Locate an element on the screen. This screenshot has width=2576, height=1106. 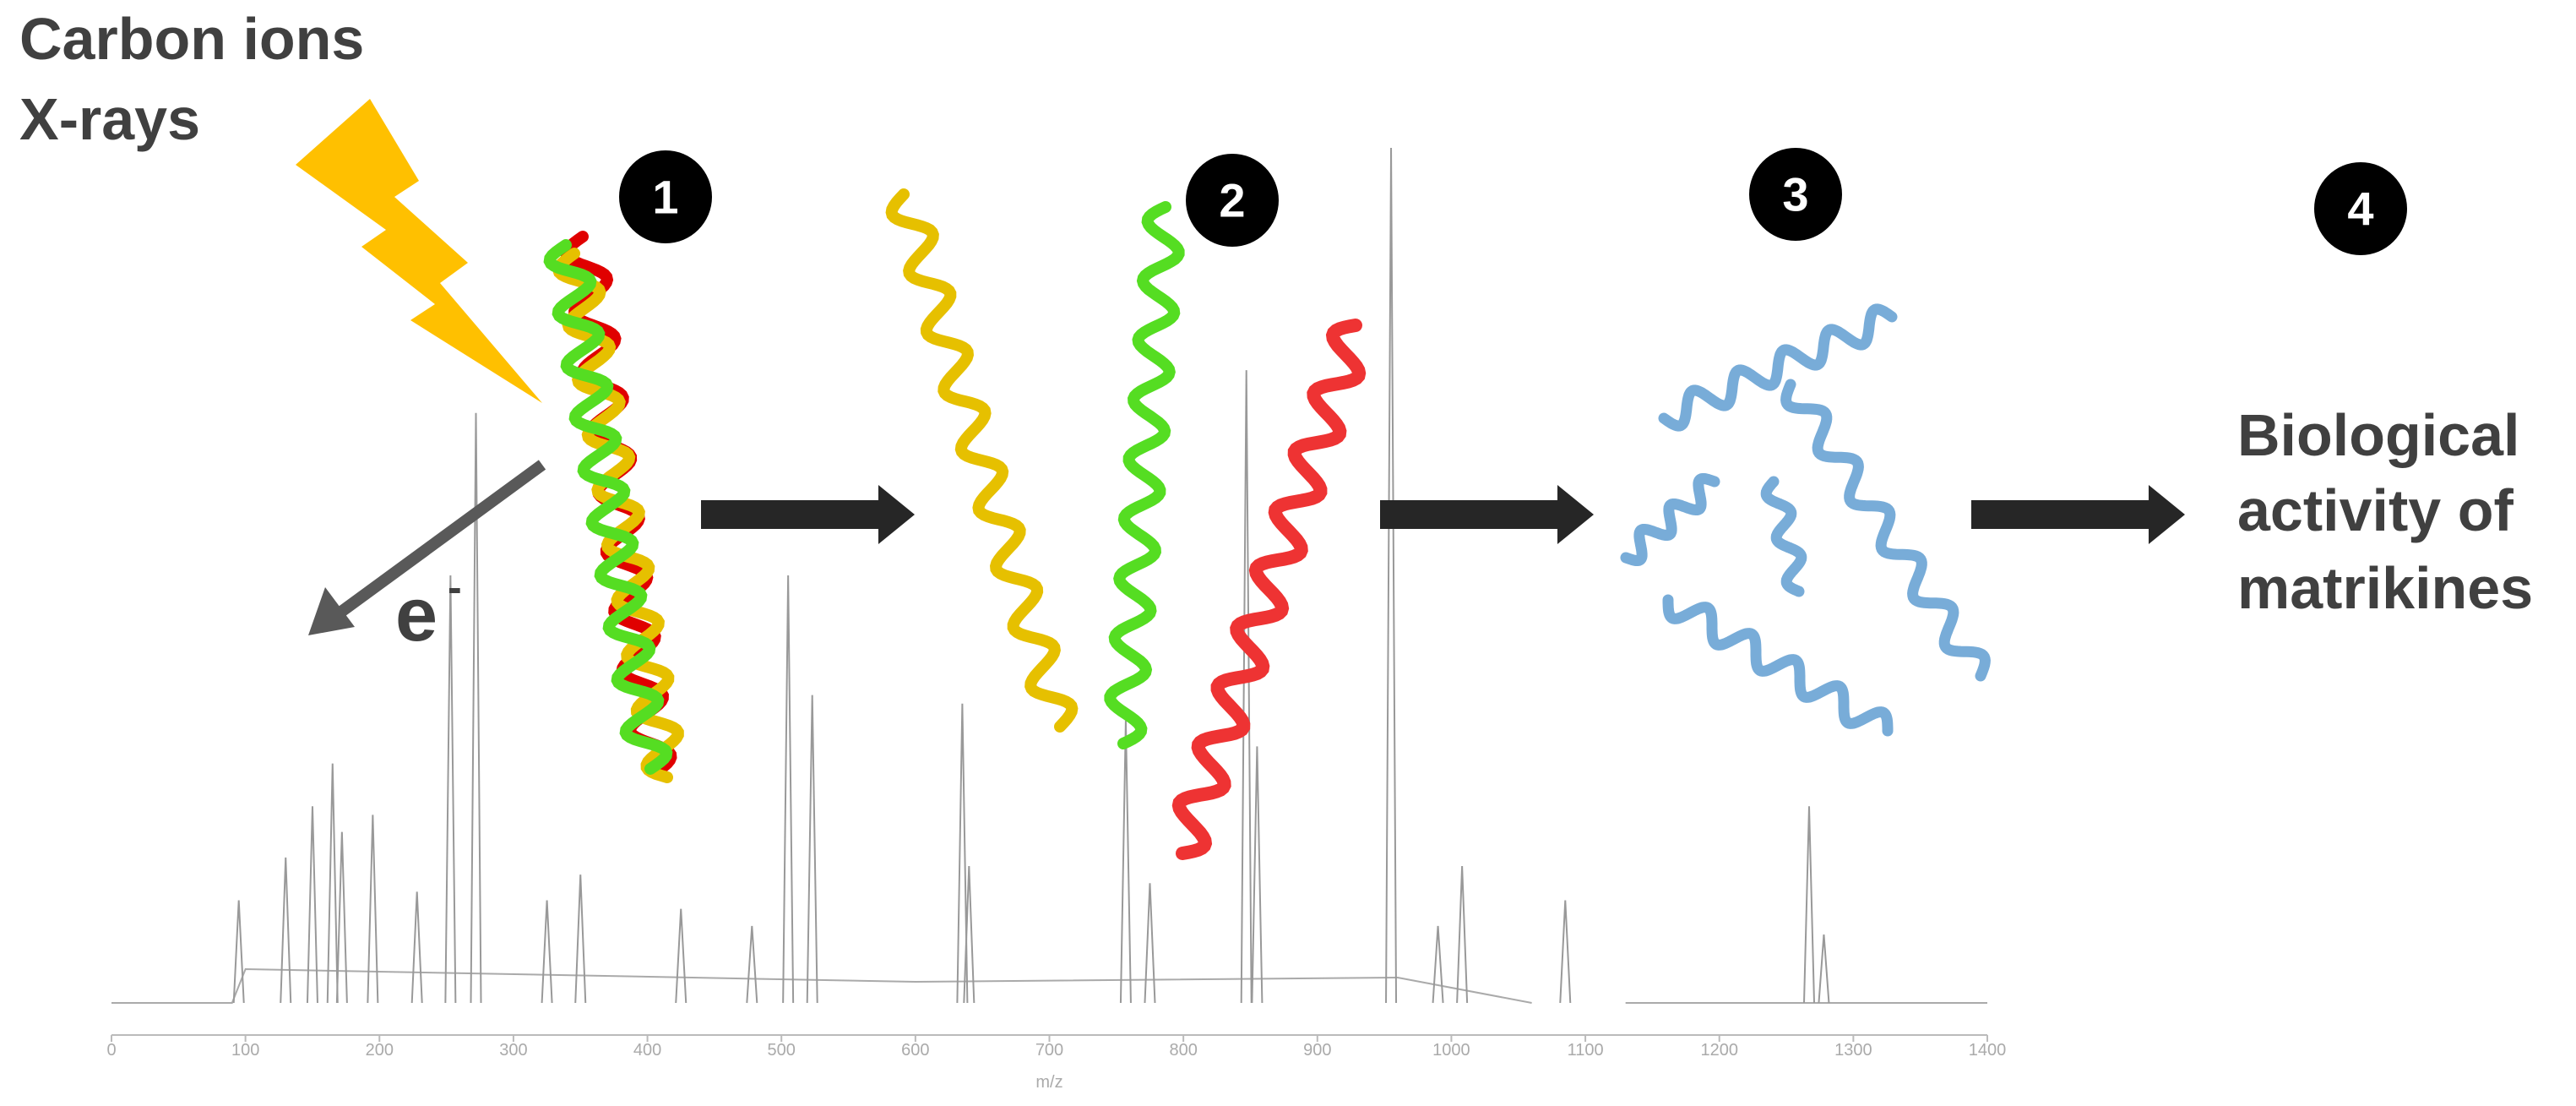
x-tick-label: 1300 is located at coordinates (1853, 1051).